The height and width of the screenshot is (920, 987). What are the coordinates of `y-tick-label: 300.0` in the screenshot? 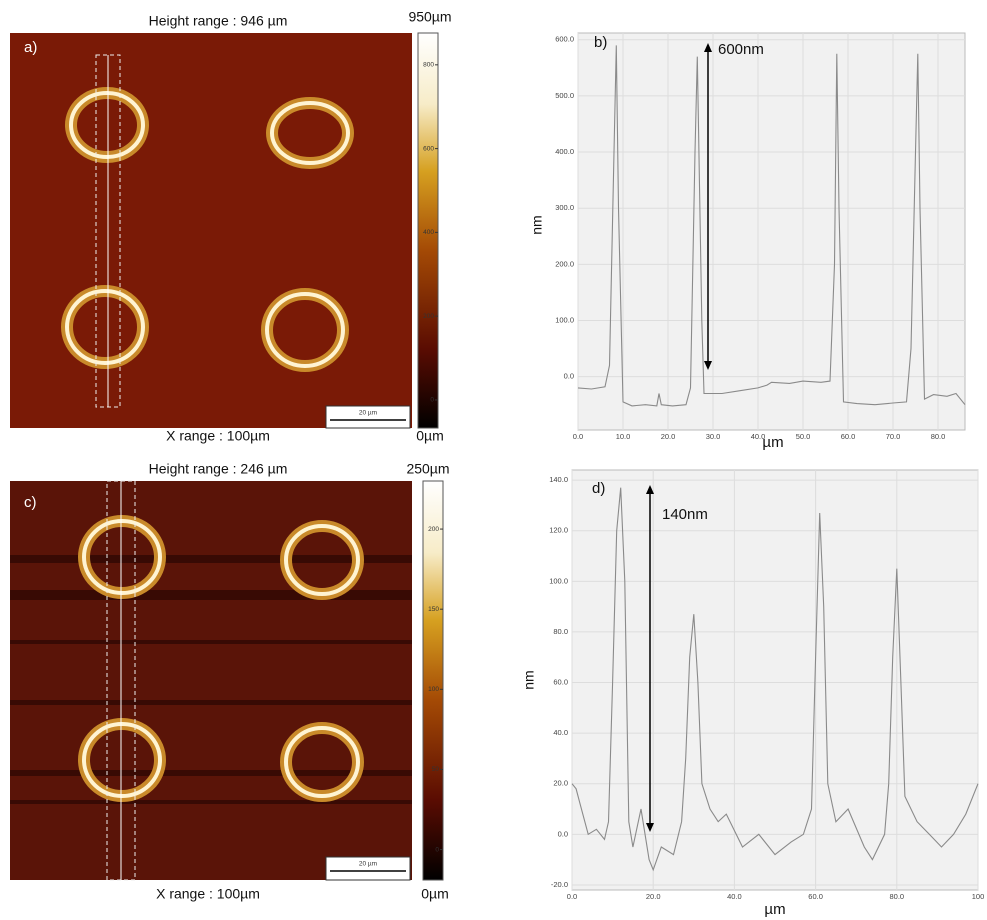 It's located at (564, 207).